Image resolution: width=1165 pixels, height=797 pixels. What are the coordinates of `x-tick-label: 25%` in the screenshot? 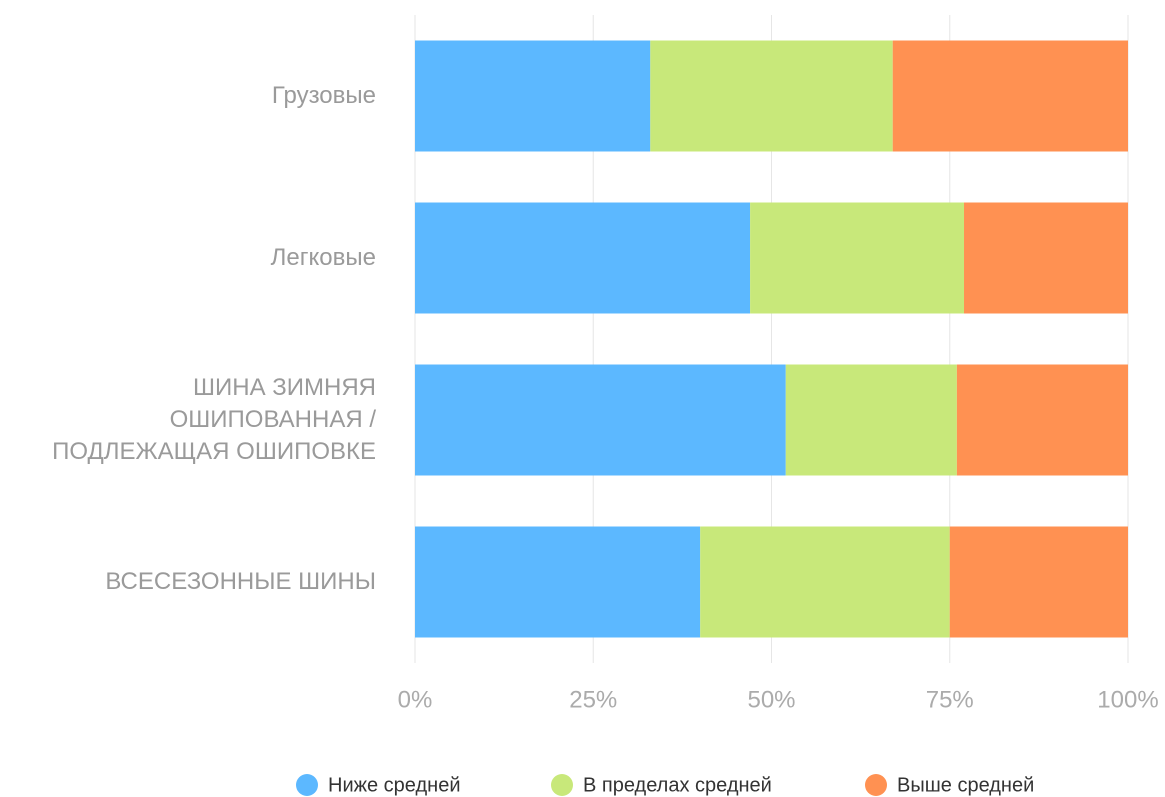 It's located at (593, 699).